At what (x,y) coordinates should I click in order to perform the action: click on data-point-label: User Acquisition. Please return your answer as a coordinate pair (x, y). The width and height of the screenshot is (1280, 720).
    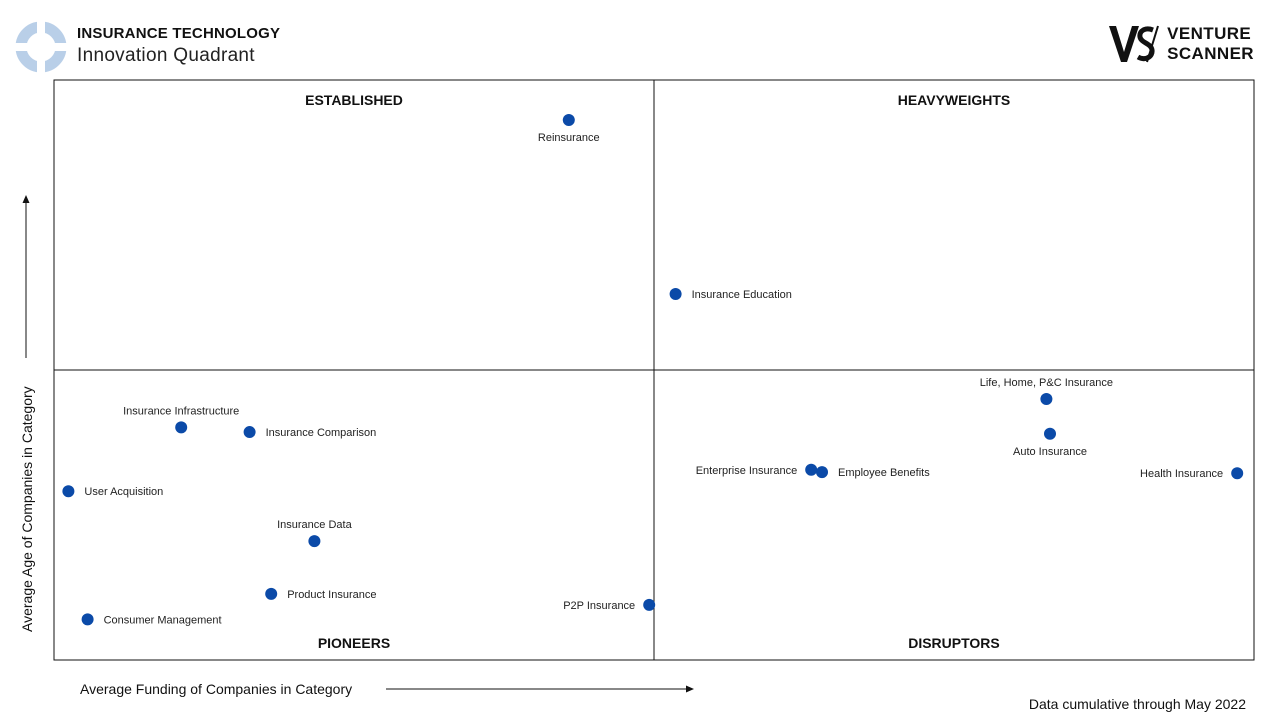
    Looking at the image, I should click on (123, 492).